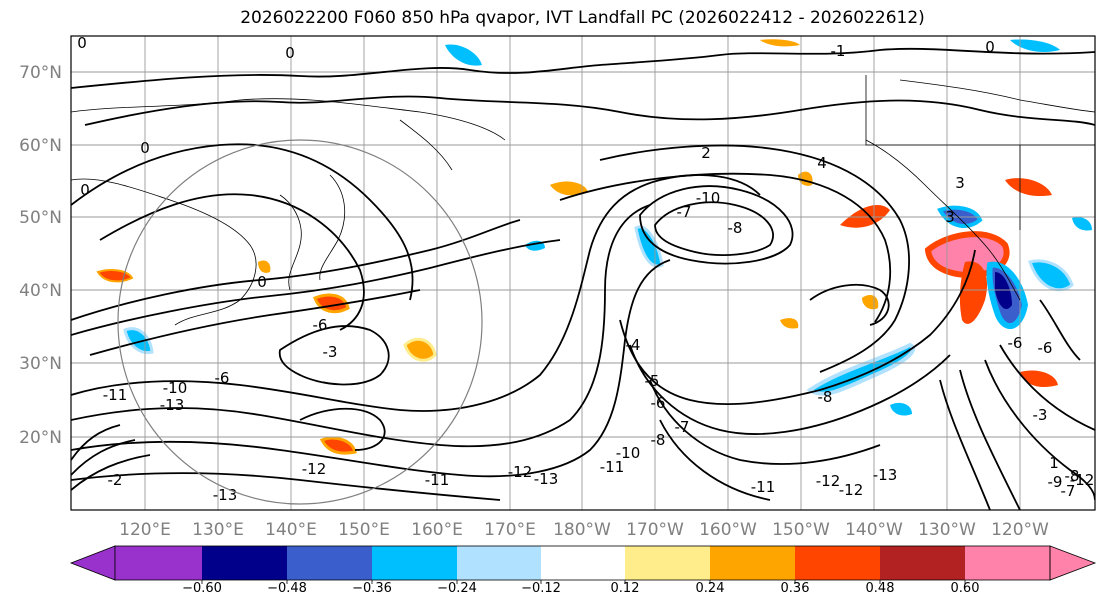 The width and height of the screenshot is (1105, 604). Describe the element at coordinates (541, 588) in the screenshot. I see `colorbar-tick-label: −0.12` at that location.